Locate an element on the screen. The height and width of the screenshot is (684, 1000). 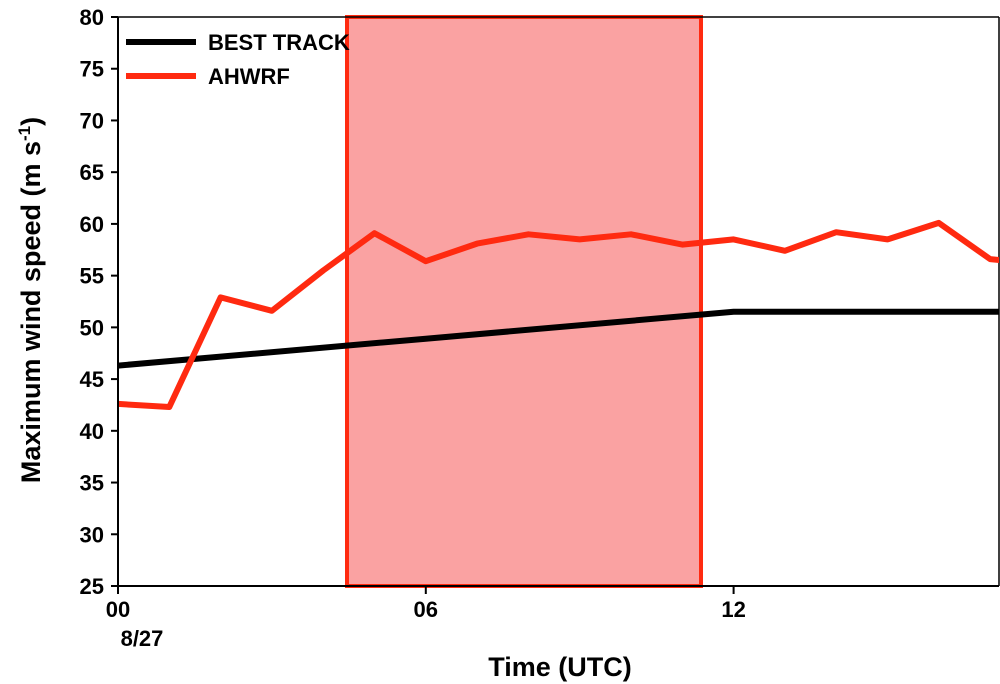
y-tick-label: 30 is located at coordinates (92, 534).